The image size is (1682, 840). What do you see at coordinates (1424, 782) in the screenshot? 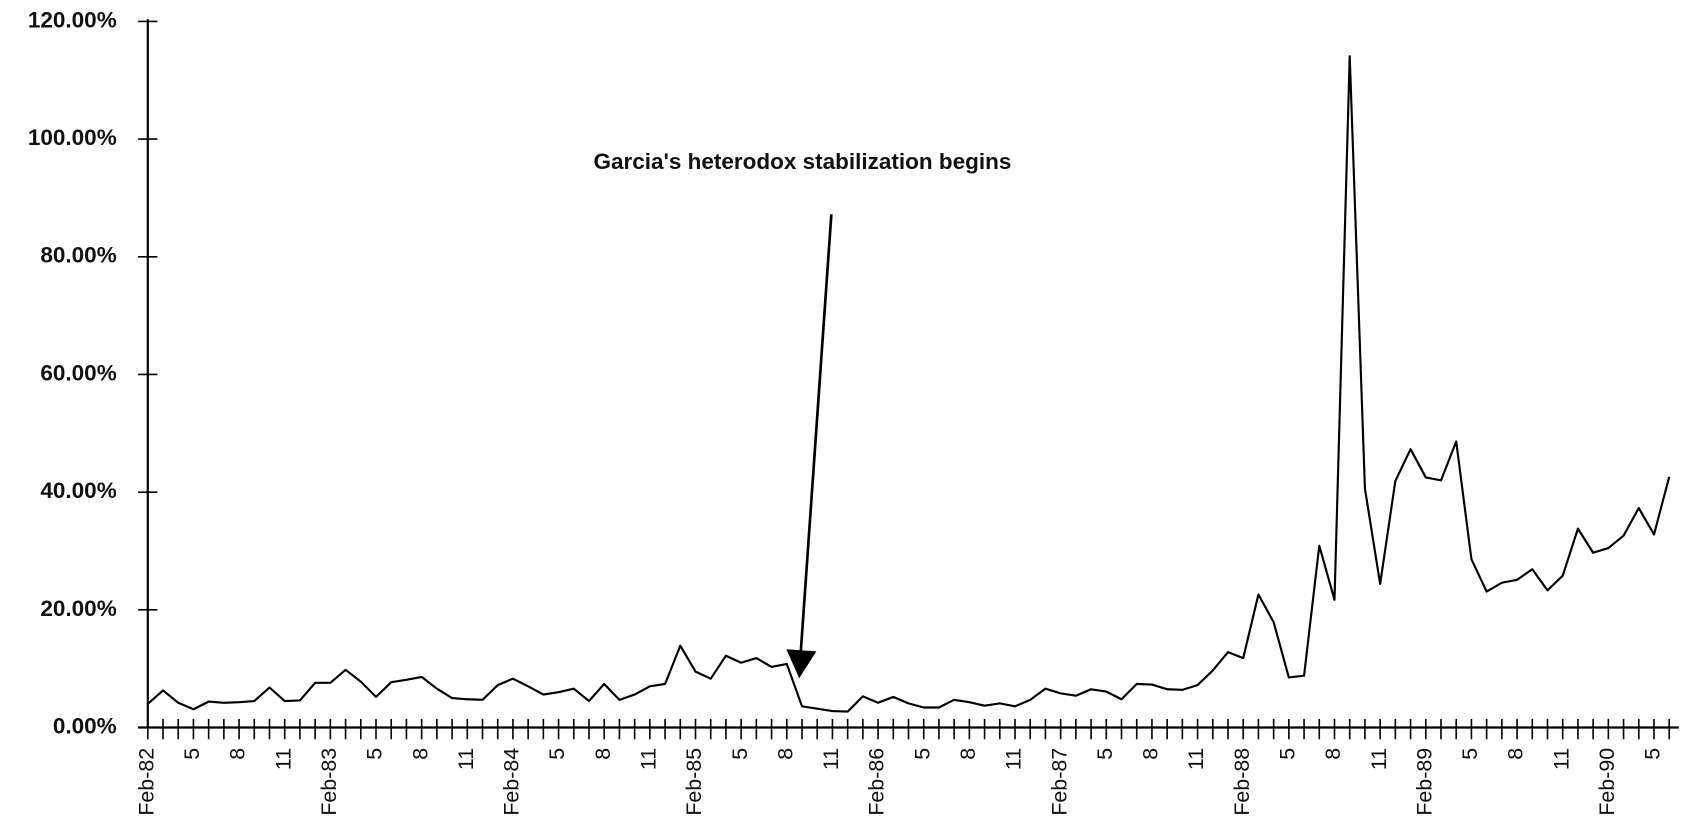
I see `x-tick-label: Feb-89` at bounding box center [1424, 782].